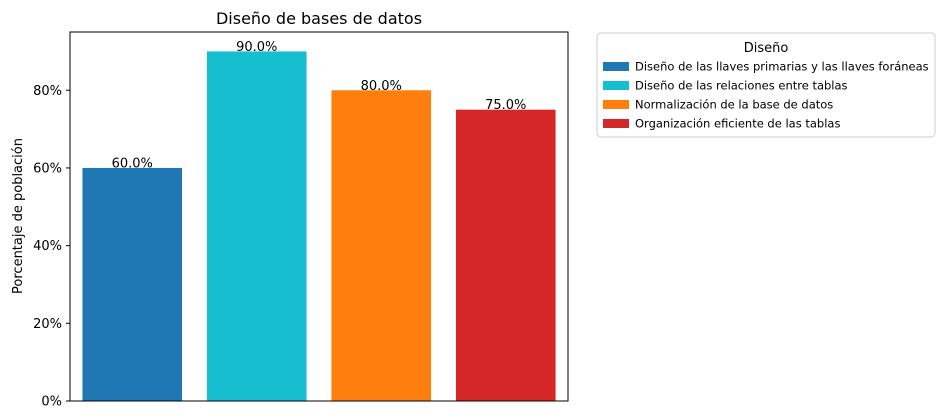  I want to click on y-tick-label: 20%, so click(47, 324).